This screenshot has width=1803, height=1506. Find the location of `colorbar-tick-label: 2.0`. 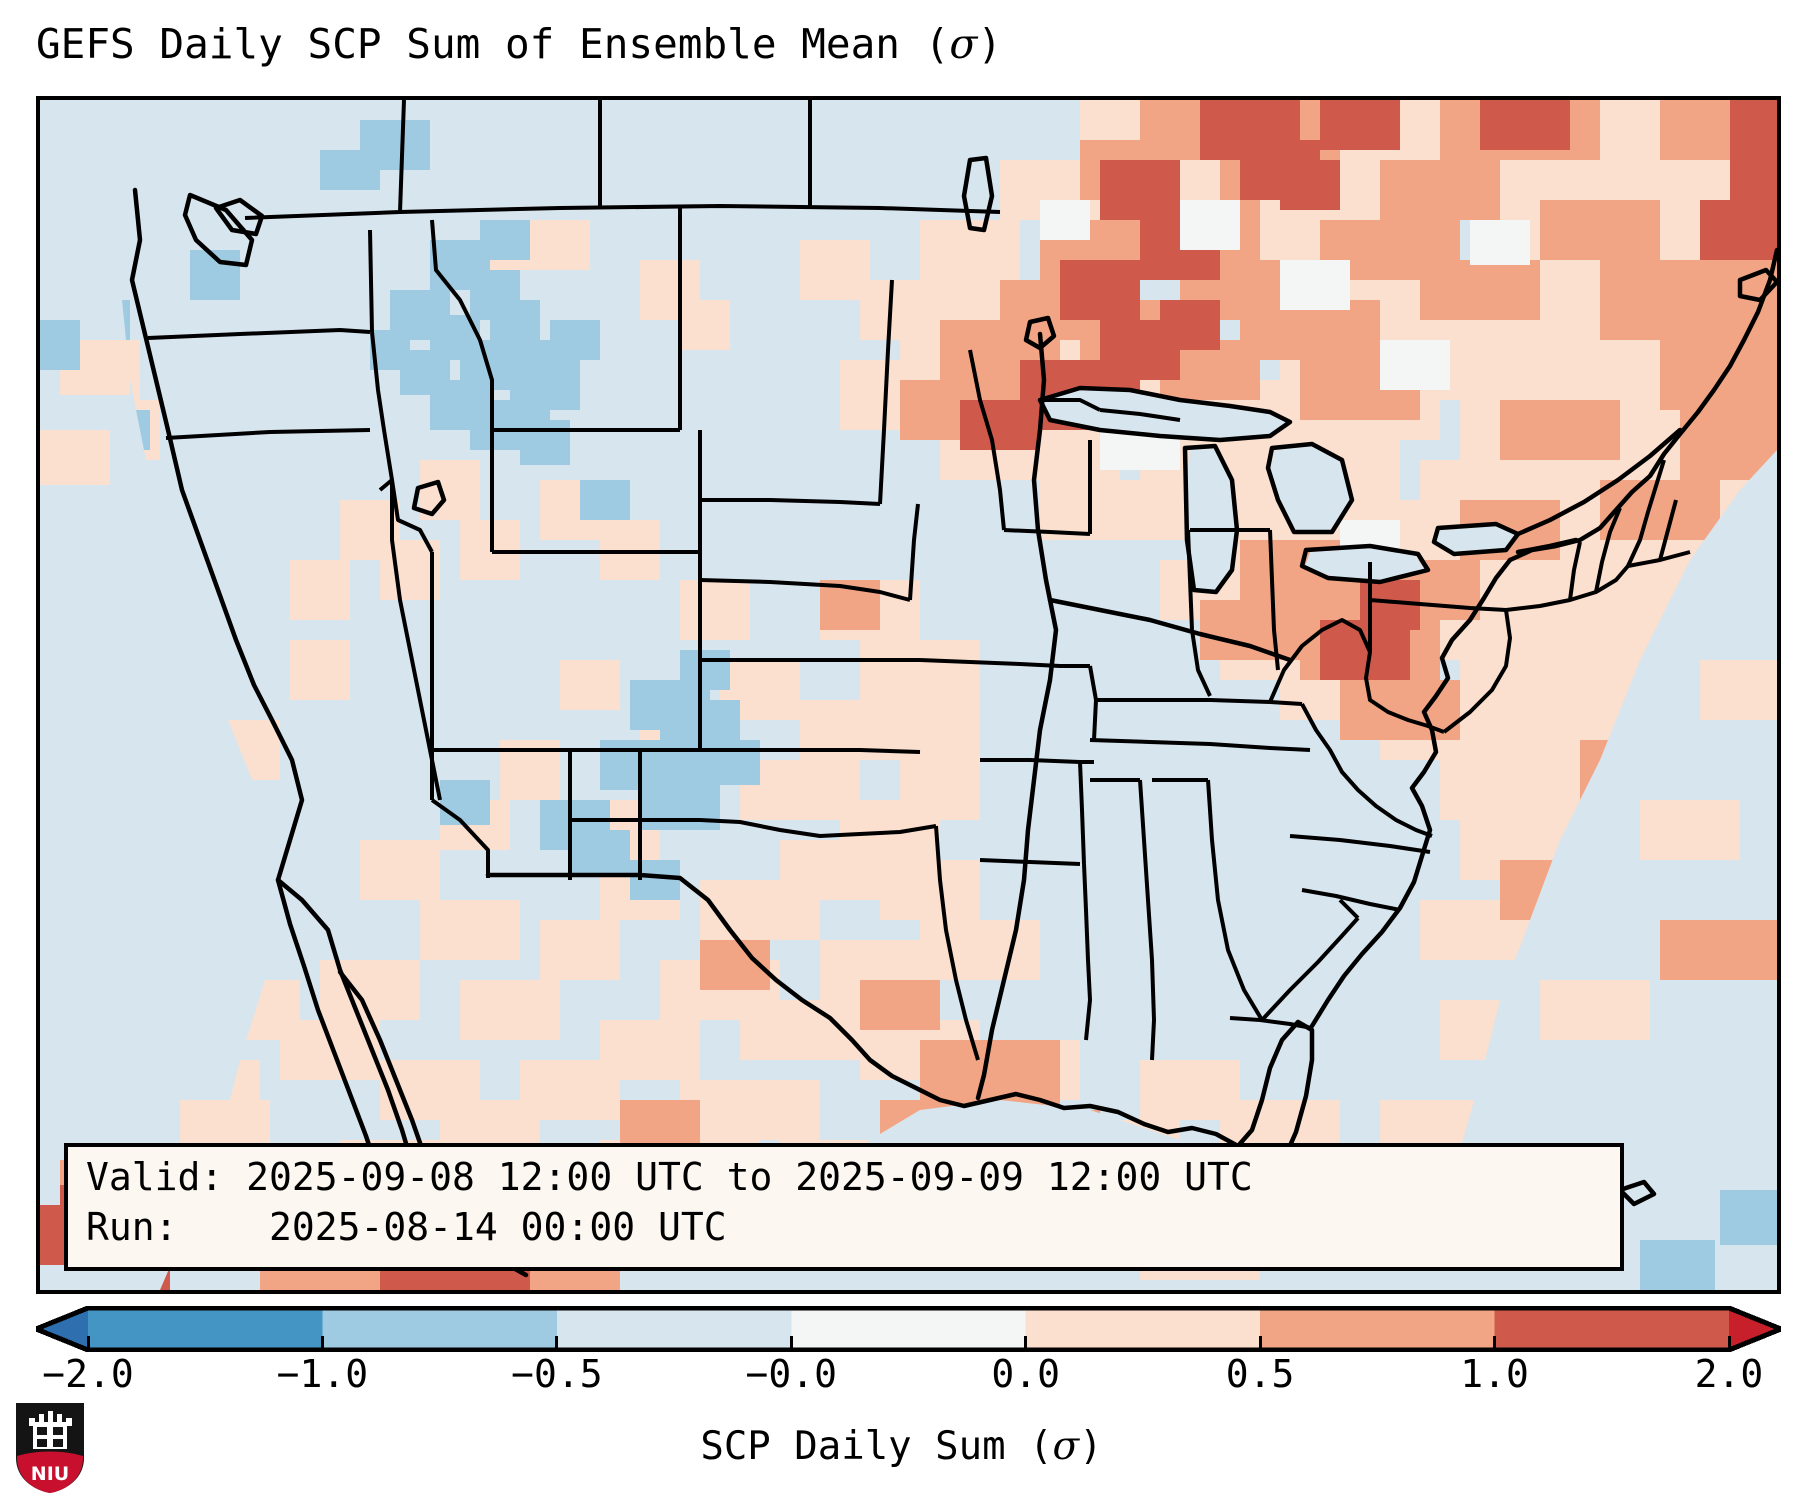

colorbar-tick-label: 2.0 is located at coordinates (1729, 1374).